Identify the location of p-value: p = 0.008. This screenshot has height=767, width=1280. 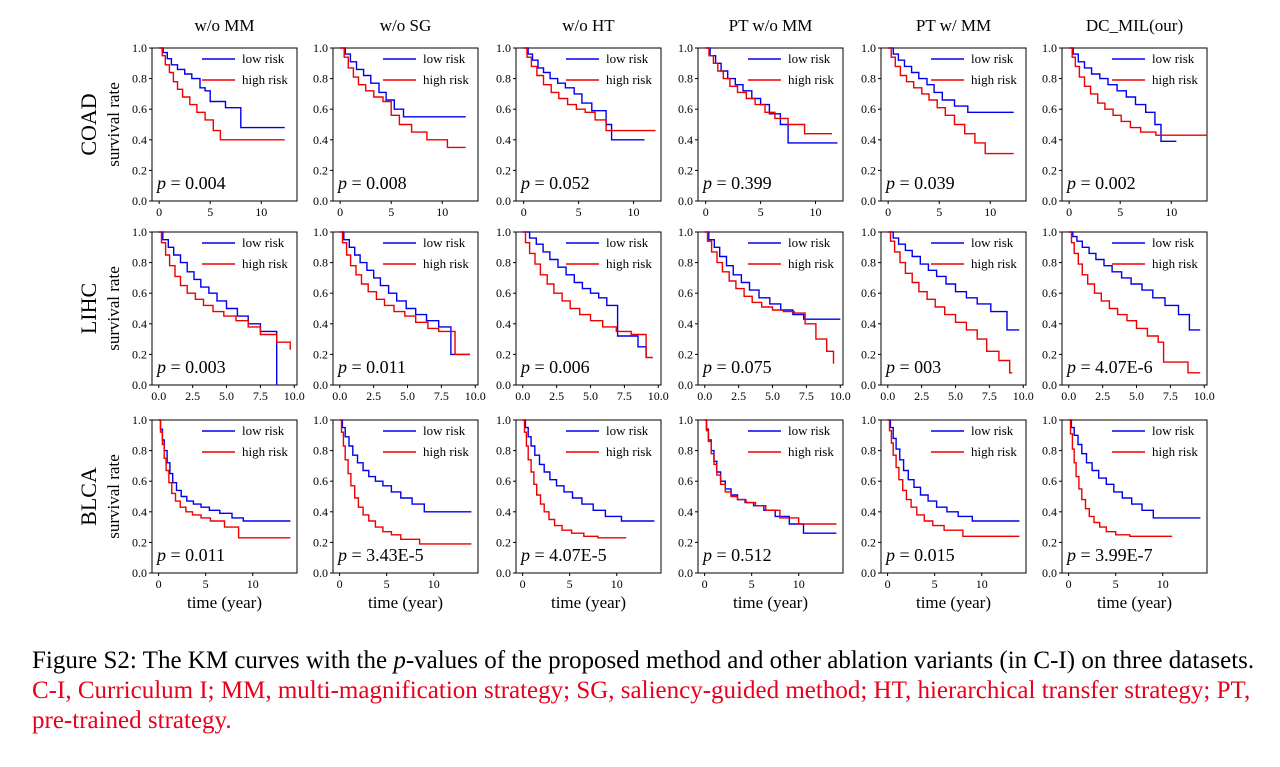
(371, 183).